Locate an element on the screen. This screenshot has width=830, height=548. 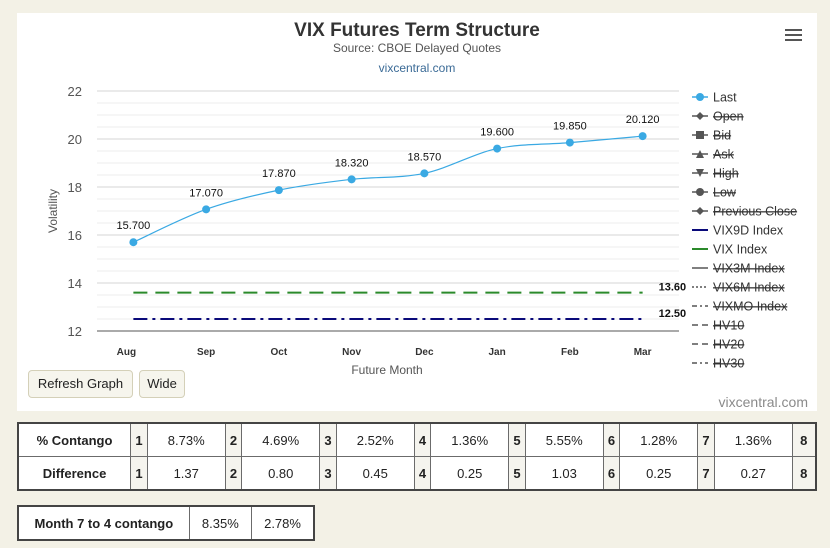
data-label: 18.570 is located at coordinates (425, 157).